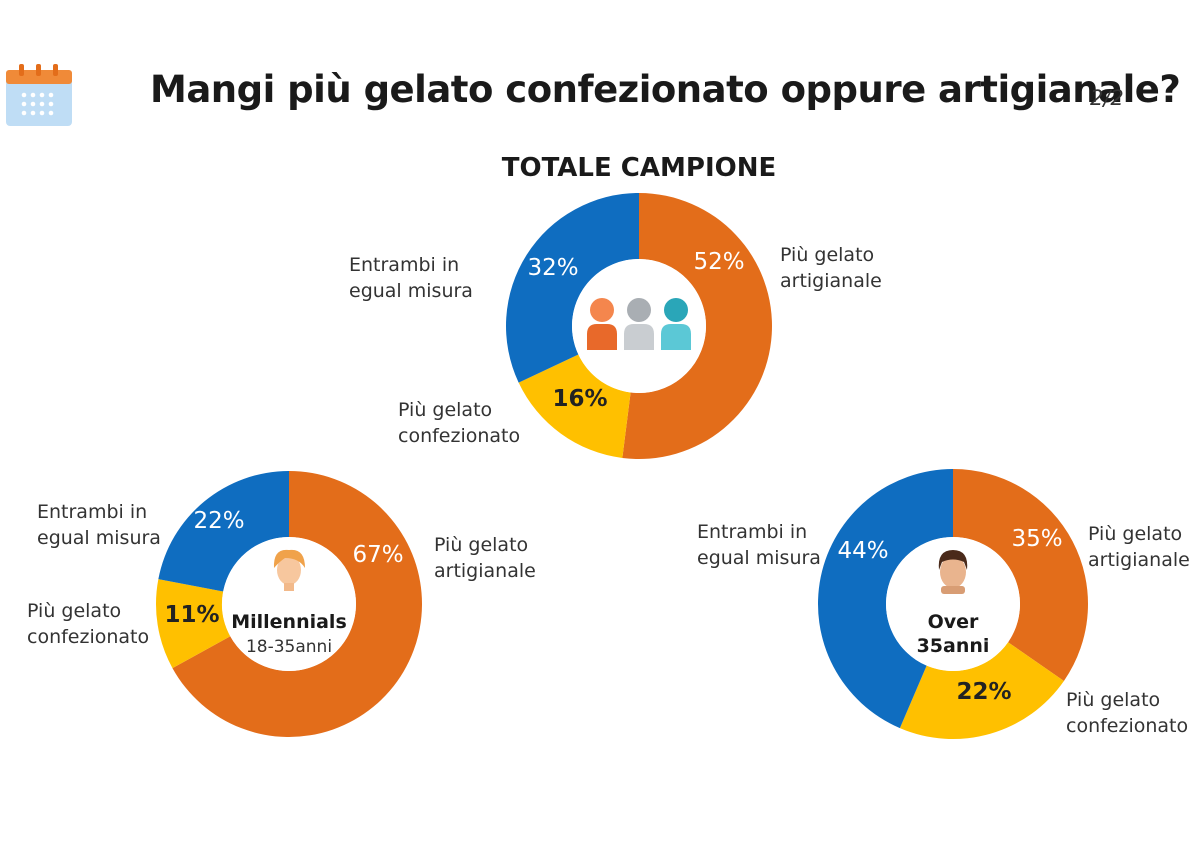  Describe the element at coordinates (289, 647) in the screenshot. I see `center-sublabel: 18-35anni` at that location.